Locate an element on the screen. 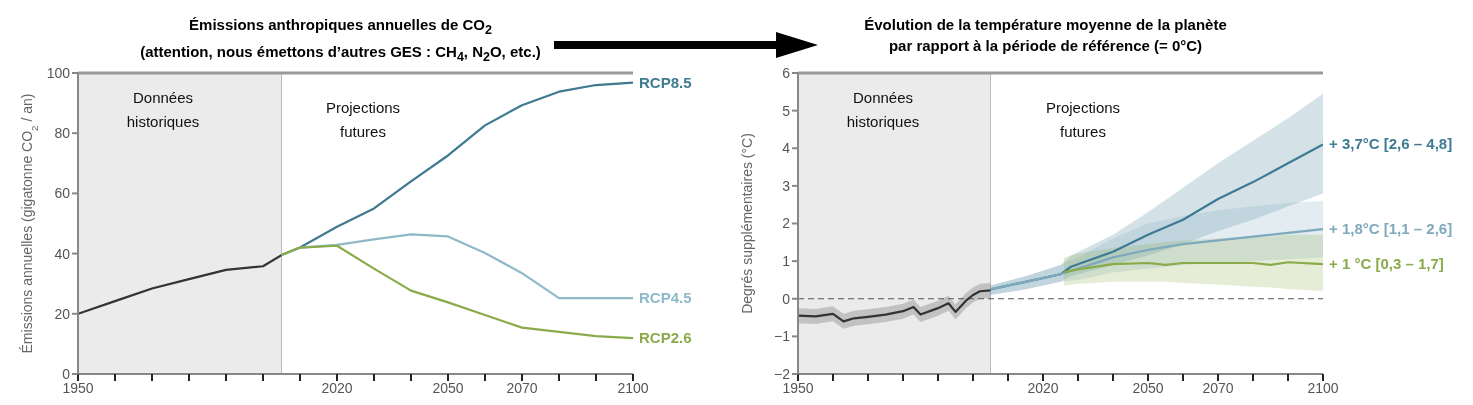 The width and height of the screenshot is (1473, 405). chart-title: Évolution de la température moyenne de la planète is located at coordinates (1045, 25).